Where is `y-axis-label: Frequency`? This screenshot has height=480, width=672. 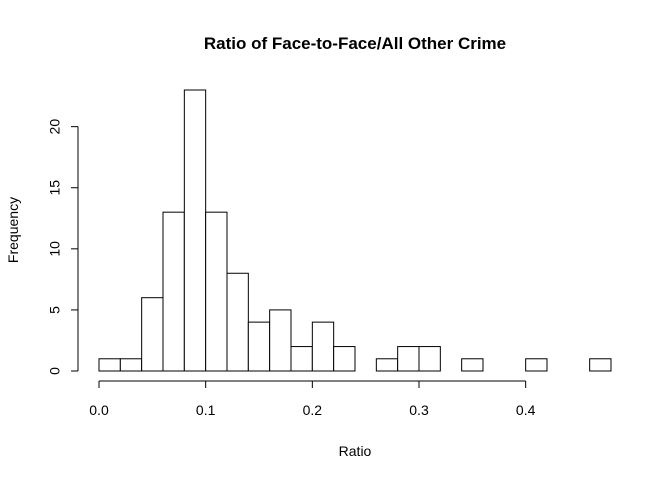 y-axis-label: Frequency is located at coordinates (13, 230).